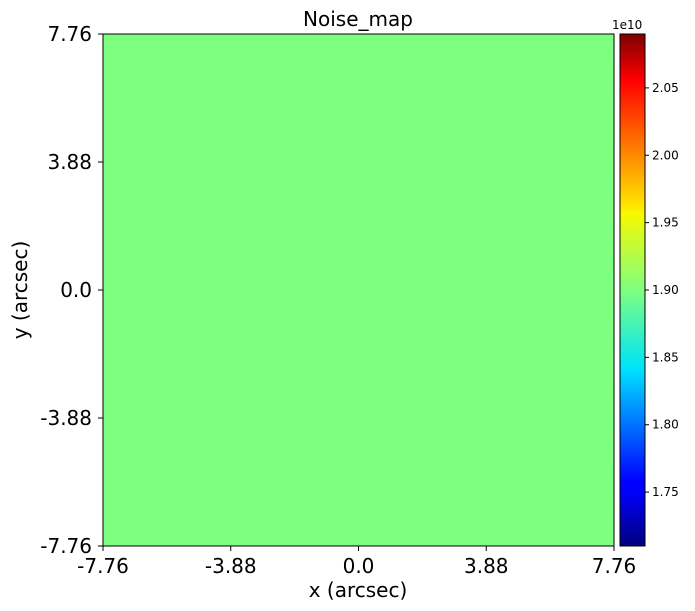 The height and width of the screenshot is (611, 695). Describe the element at coordinates (66, 418) in the screenshot. I see `y-tick-label: -3.88` at that location.